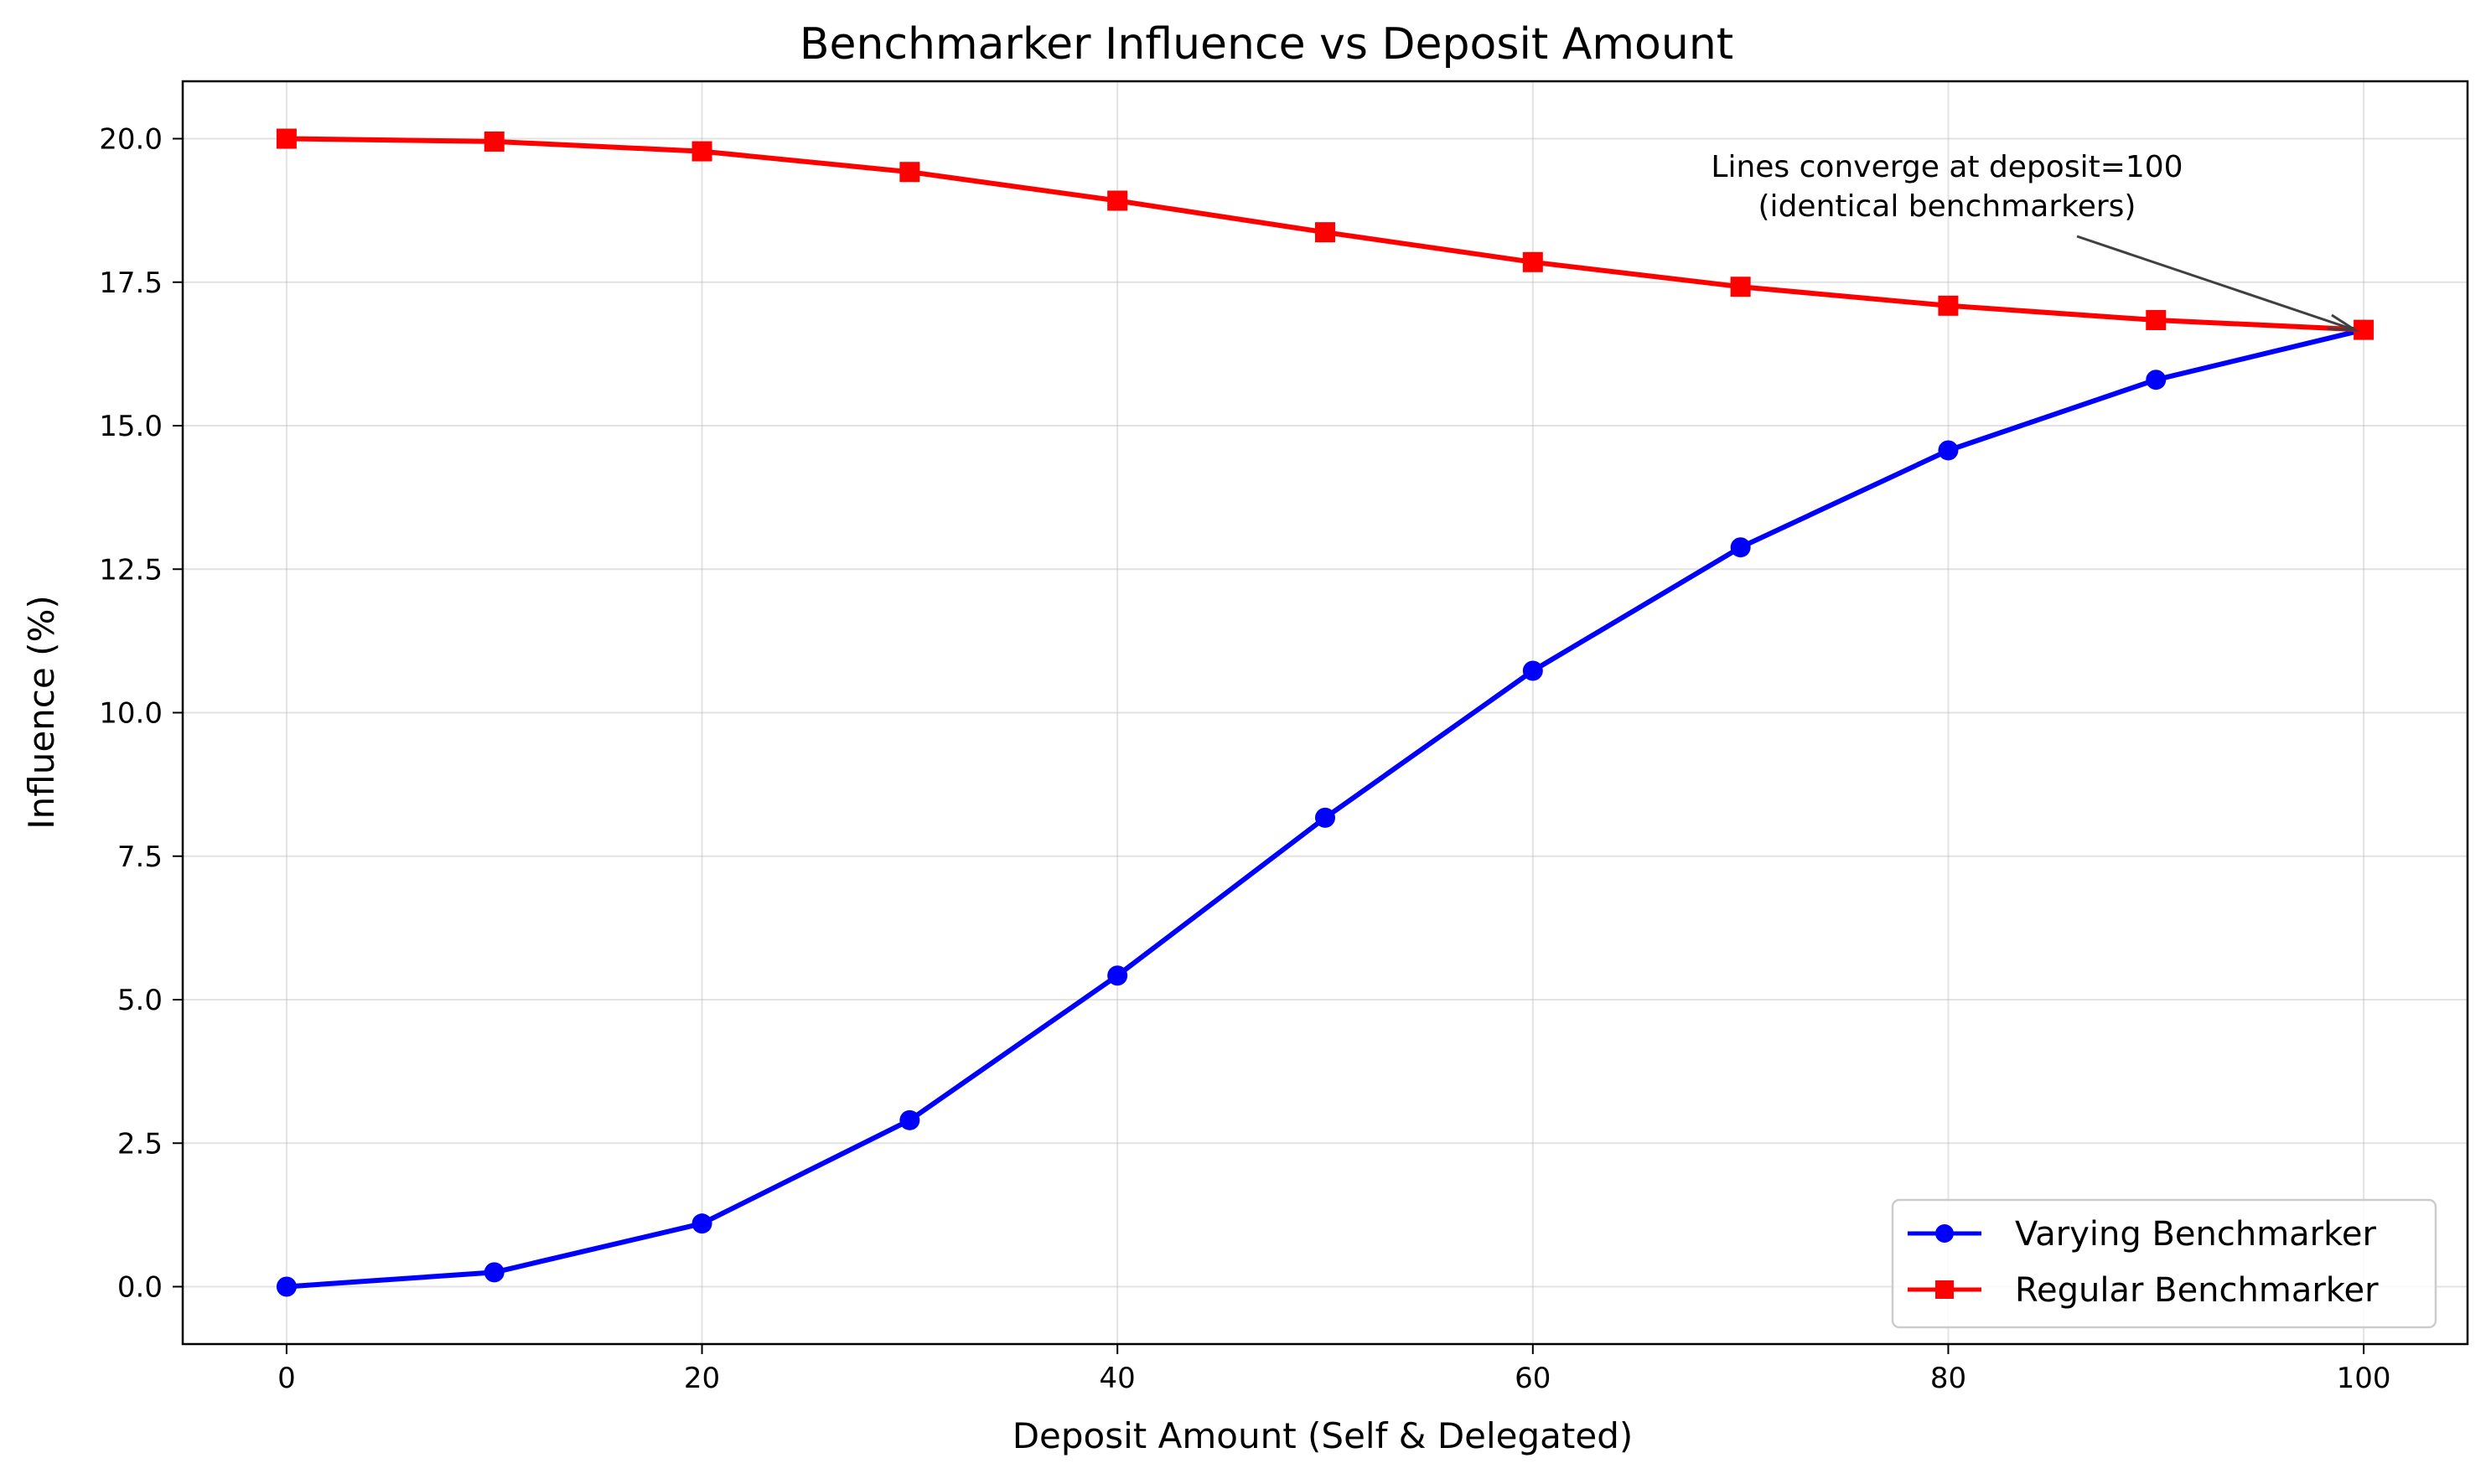  What do you see at coordinates (140, 857) in the screenshot?
I see `y-tick-label: 7.5` at bounding box center [140, 857].